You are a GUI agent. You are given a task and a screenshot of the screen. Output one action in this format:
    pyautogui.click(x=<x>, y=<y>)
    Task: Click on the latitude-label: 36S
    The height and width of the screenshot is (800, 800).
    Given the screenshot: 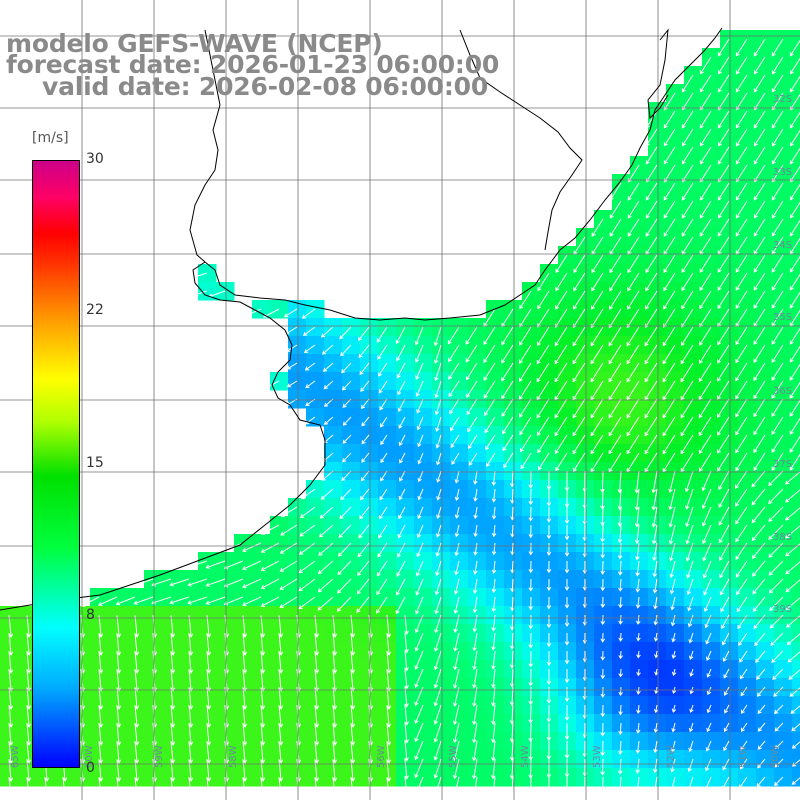 What is the action you would take?
    pyautogui.click(x=782, y=391)
    